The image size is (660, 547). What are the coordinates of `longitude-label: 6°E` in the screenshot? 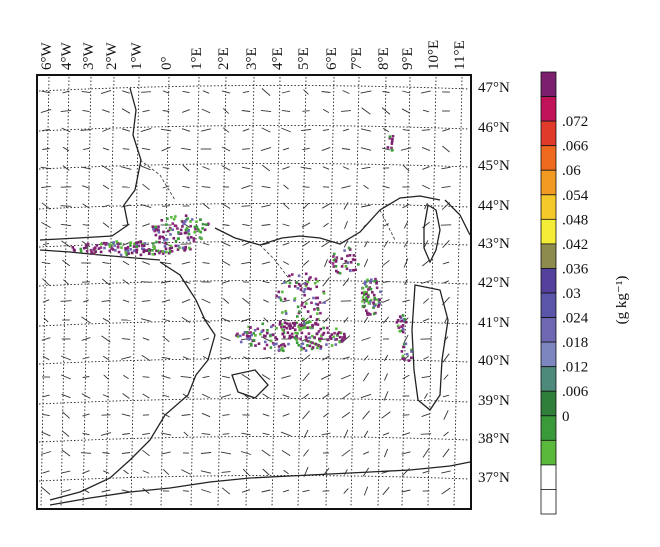 It's located at (332, 58).